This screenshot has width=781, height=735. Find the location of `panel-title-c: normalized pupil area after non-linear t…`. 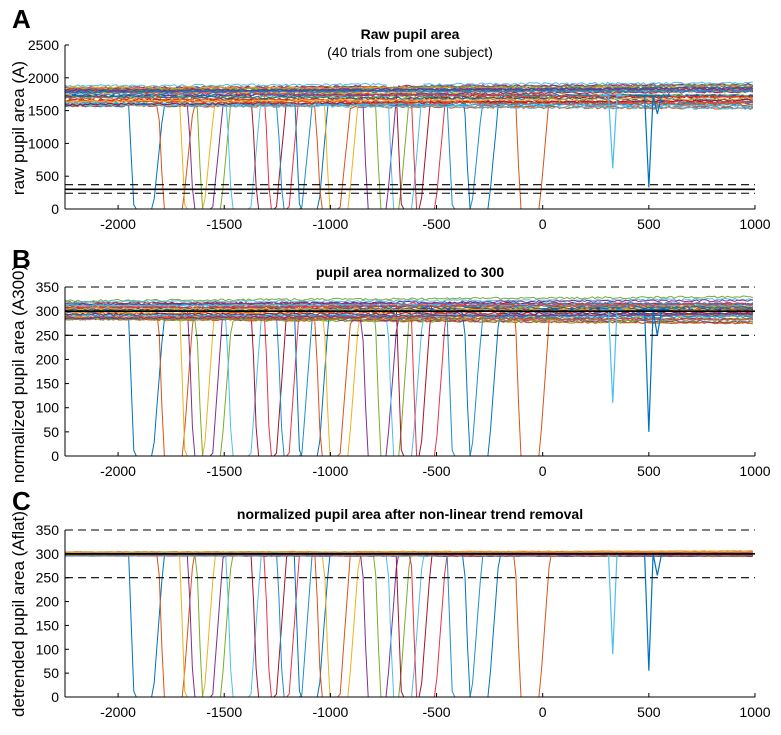

panel-title-c: normalized pupil area after non-linear t… is located at coordinates (410, 514).